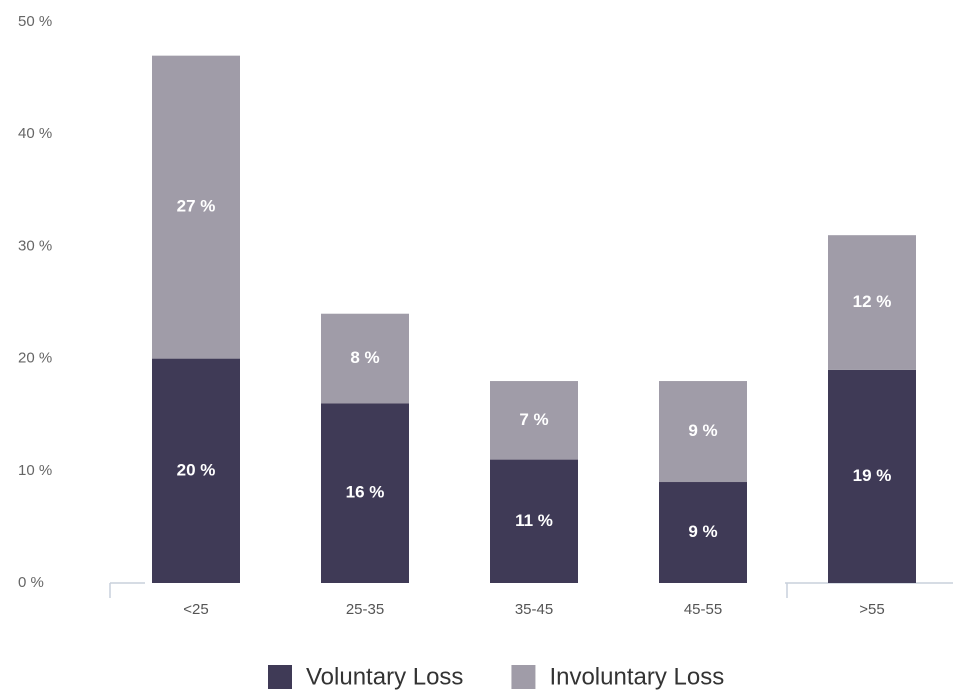  I want to click on value-label: 7 %, so click(533, 419).